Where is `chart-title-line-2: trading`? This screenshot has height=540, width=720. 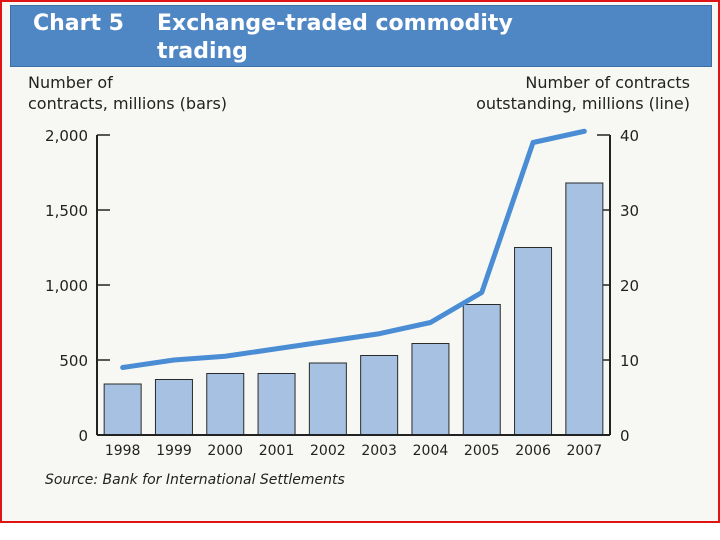 chart-title-line-2: trading is located at coordinates (202, 51).